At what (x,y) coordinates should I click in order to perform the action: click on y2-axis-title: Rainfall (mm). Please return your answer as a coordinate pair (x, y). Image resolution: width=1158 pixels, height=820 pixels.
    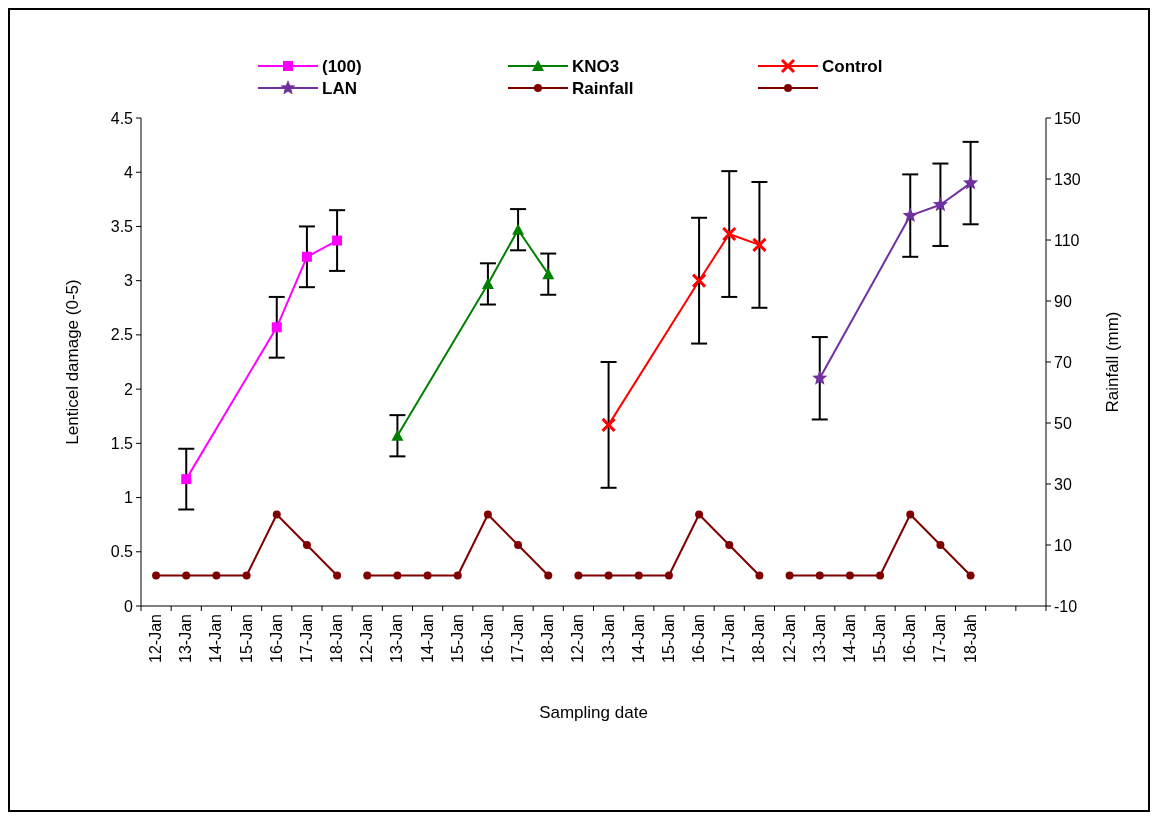
    Looking at the image, I should click on (1112, 362).